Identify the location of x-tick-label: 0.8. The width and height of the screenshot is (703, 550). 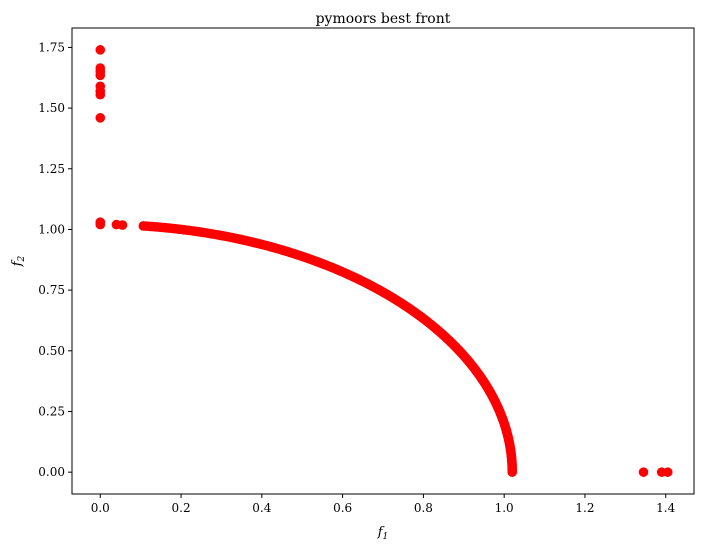
(423, 508).